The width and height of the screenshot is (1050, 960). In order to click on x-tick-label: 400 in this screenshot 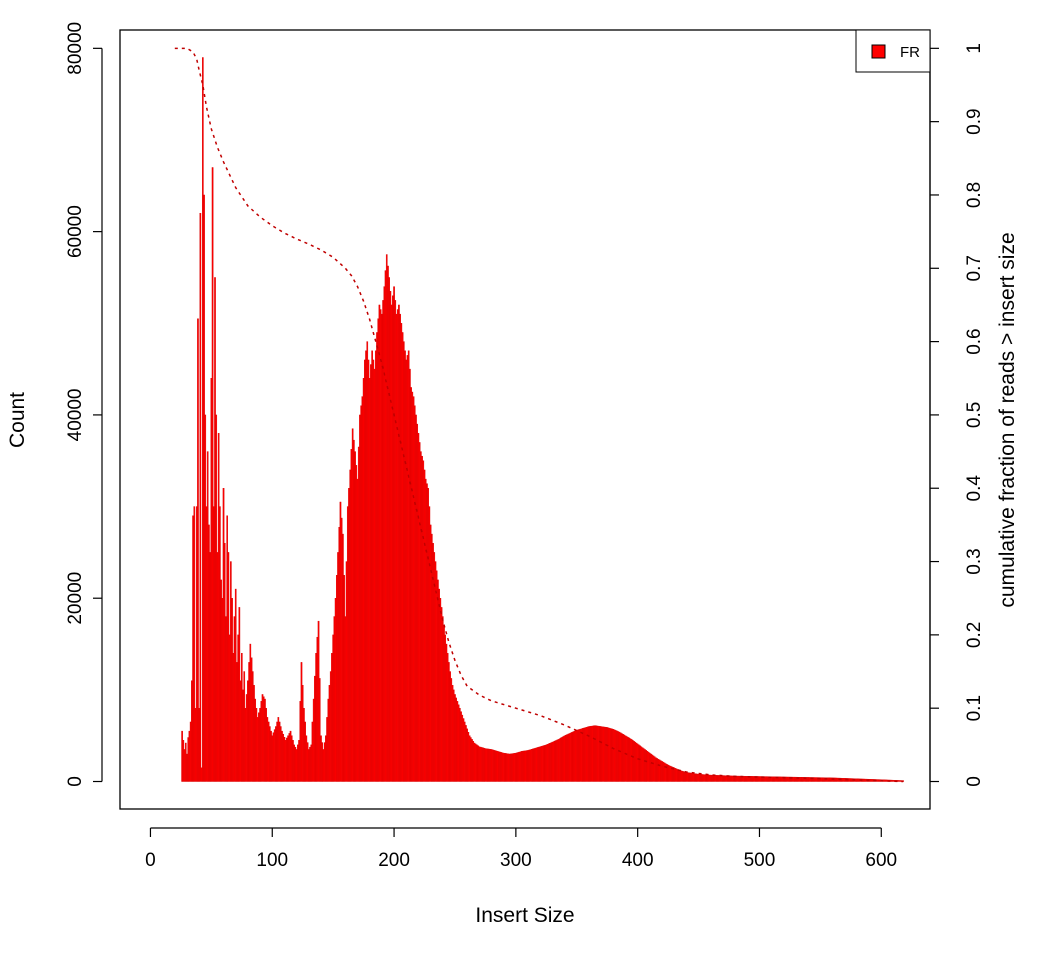, I will do `click(638, 860)`.